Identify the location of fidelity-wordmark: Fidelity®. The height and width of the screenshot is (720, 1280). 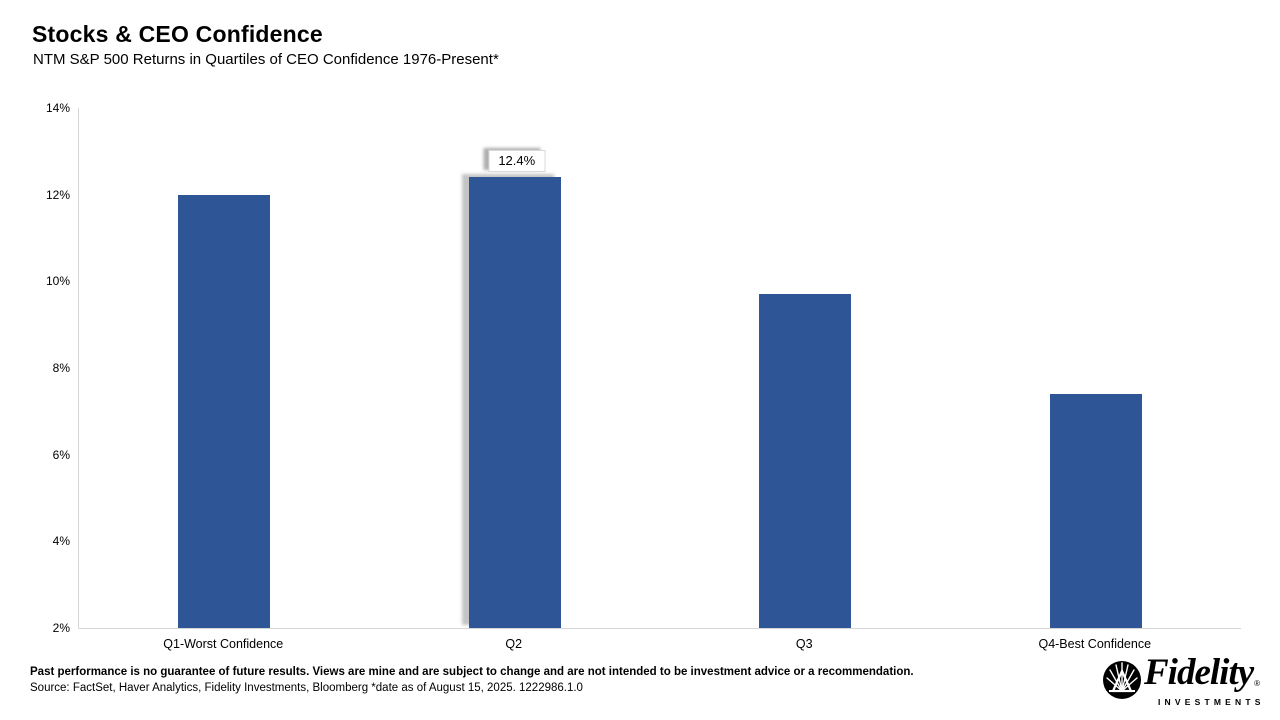
(1202, 672).